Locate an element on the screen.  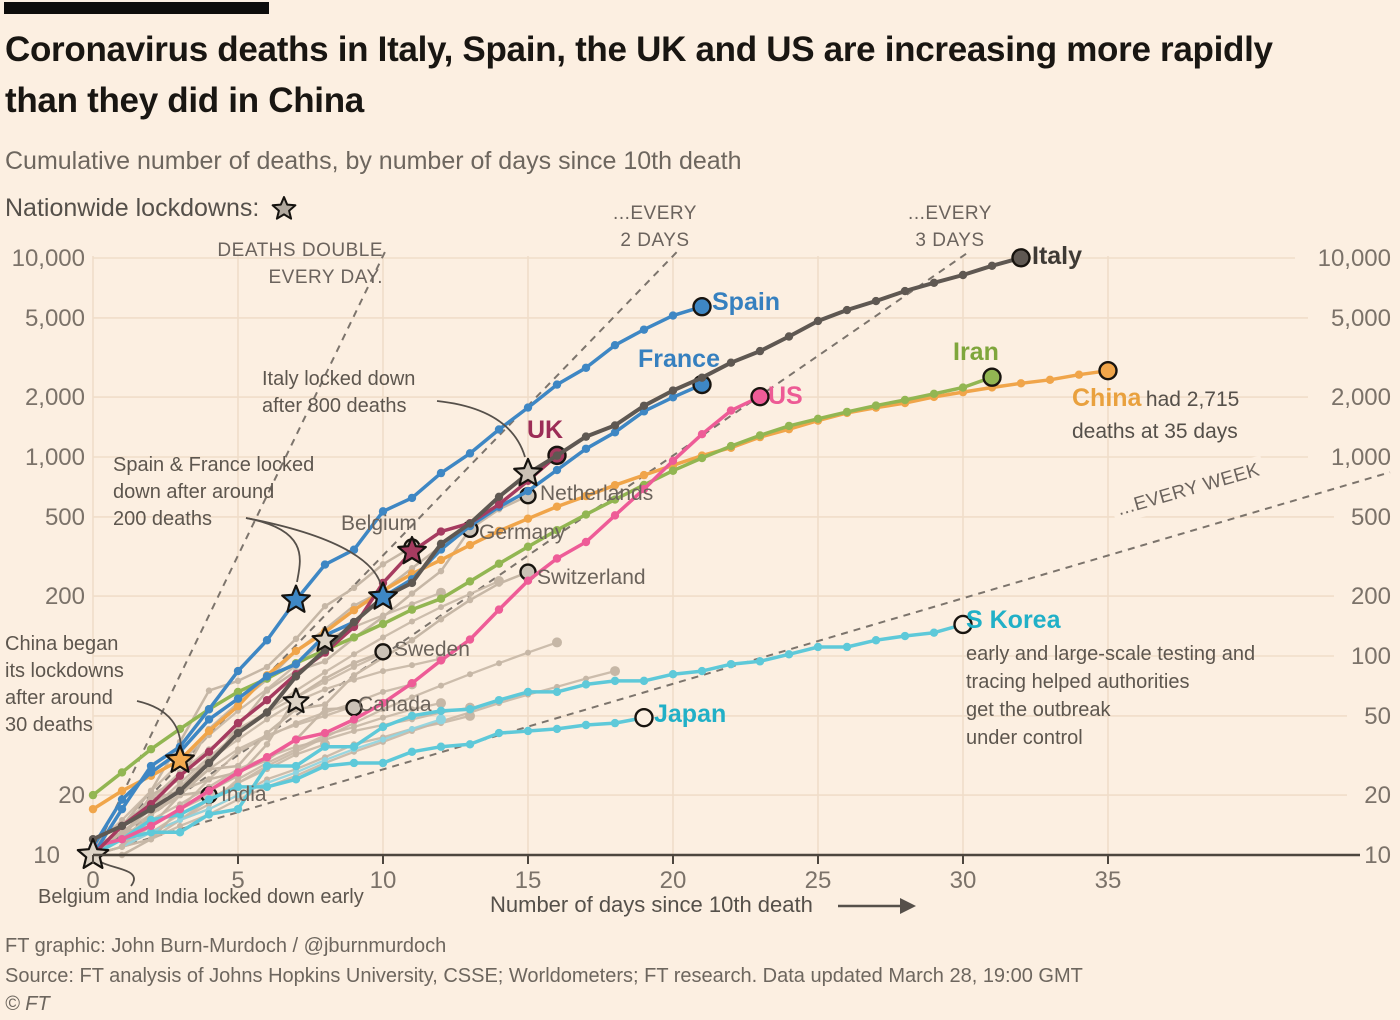
series-label-switzerland: Switzerland is located at coordinates (591, 577).